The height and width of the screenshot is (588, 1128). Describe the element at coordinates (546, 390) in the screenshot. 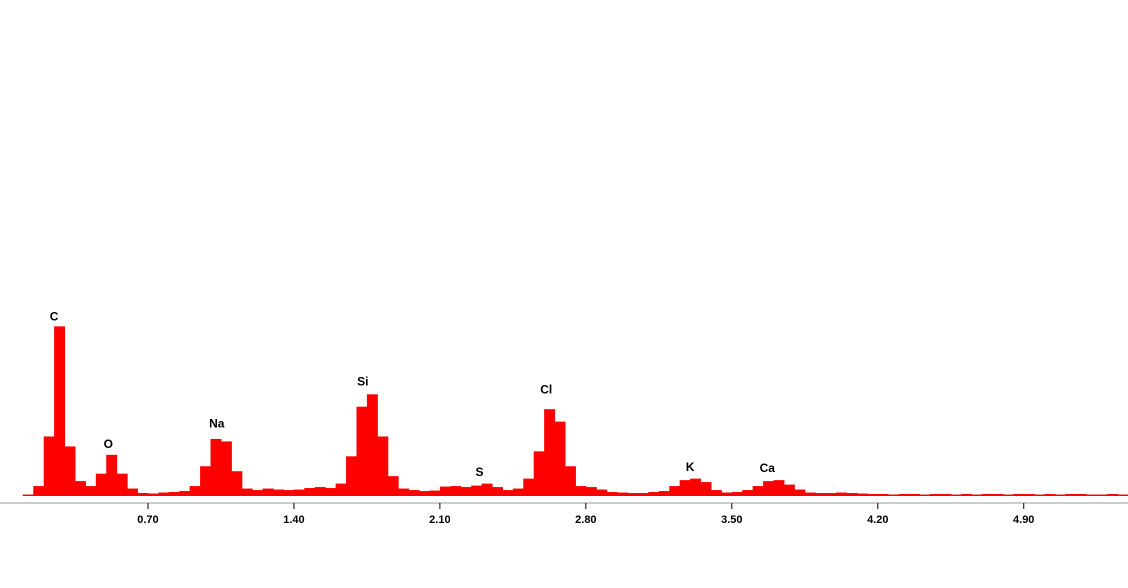

I see `peak-label: Cl` at that location.